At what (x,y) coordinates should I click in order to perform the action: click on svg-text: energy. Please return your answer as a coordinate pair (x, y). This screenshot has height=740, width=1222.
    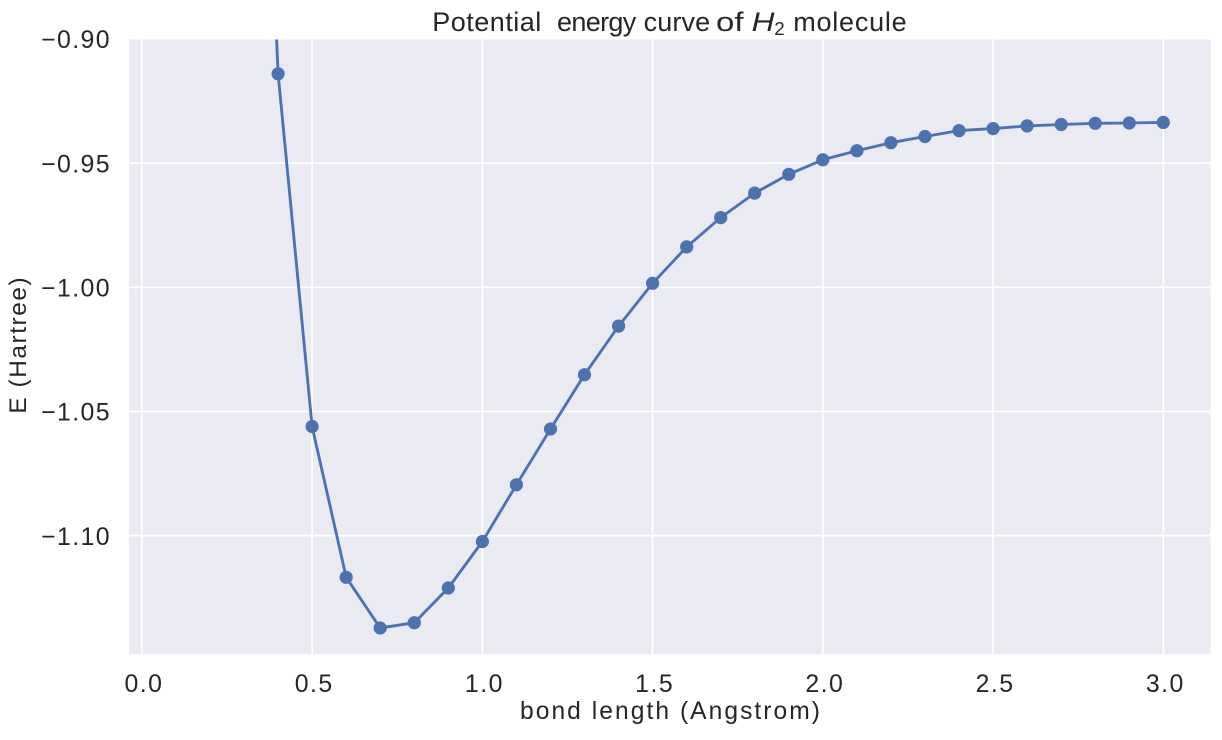
    Looking at the image, I should click on (597, 22).